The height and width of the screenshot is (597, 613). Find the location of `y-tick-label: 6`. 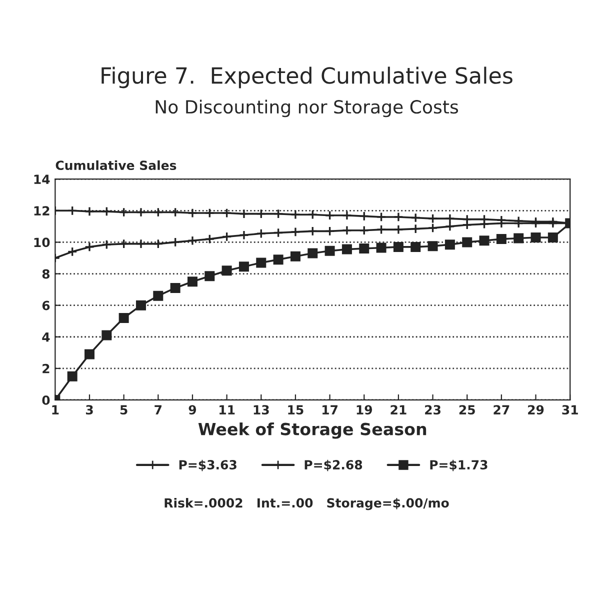

y-tick-label: 6 is located at coordinates (46, 305).